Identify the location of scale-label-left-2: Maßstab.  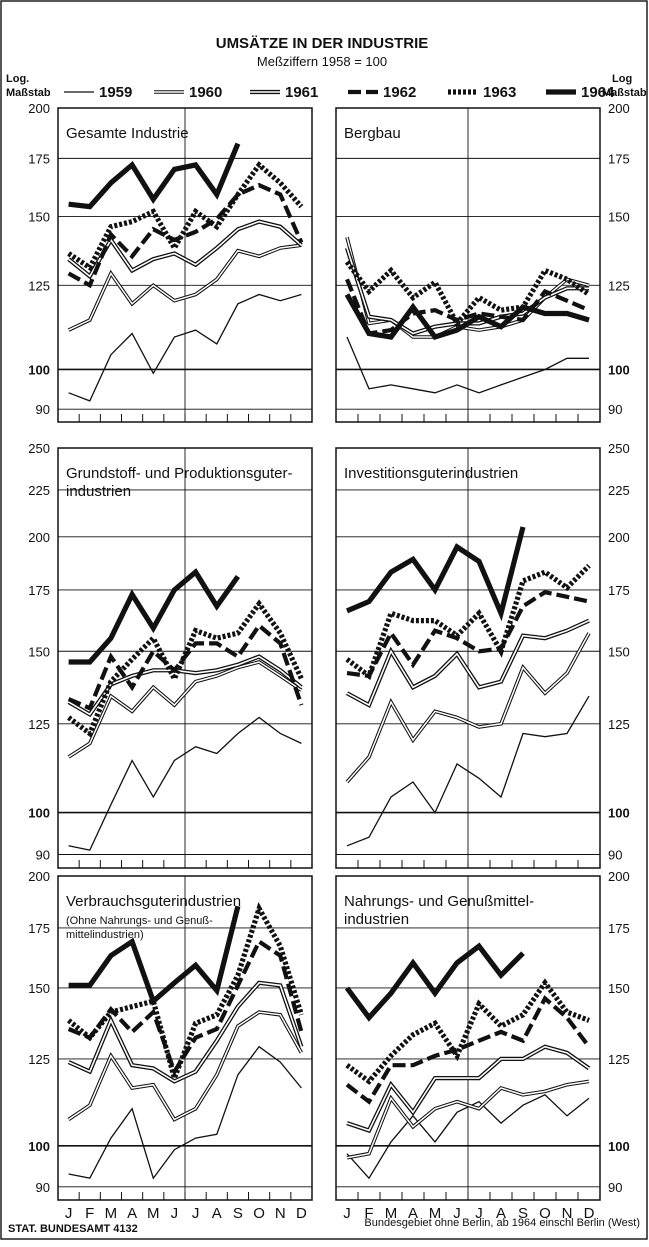
(28, 93).